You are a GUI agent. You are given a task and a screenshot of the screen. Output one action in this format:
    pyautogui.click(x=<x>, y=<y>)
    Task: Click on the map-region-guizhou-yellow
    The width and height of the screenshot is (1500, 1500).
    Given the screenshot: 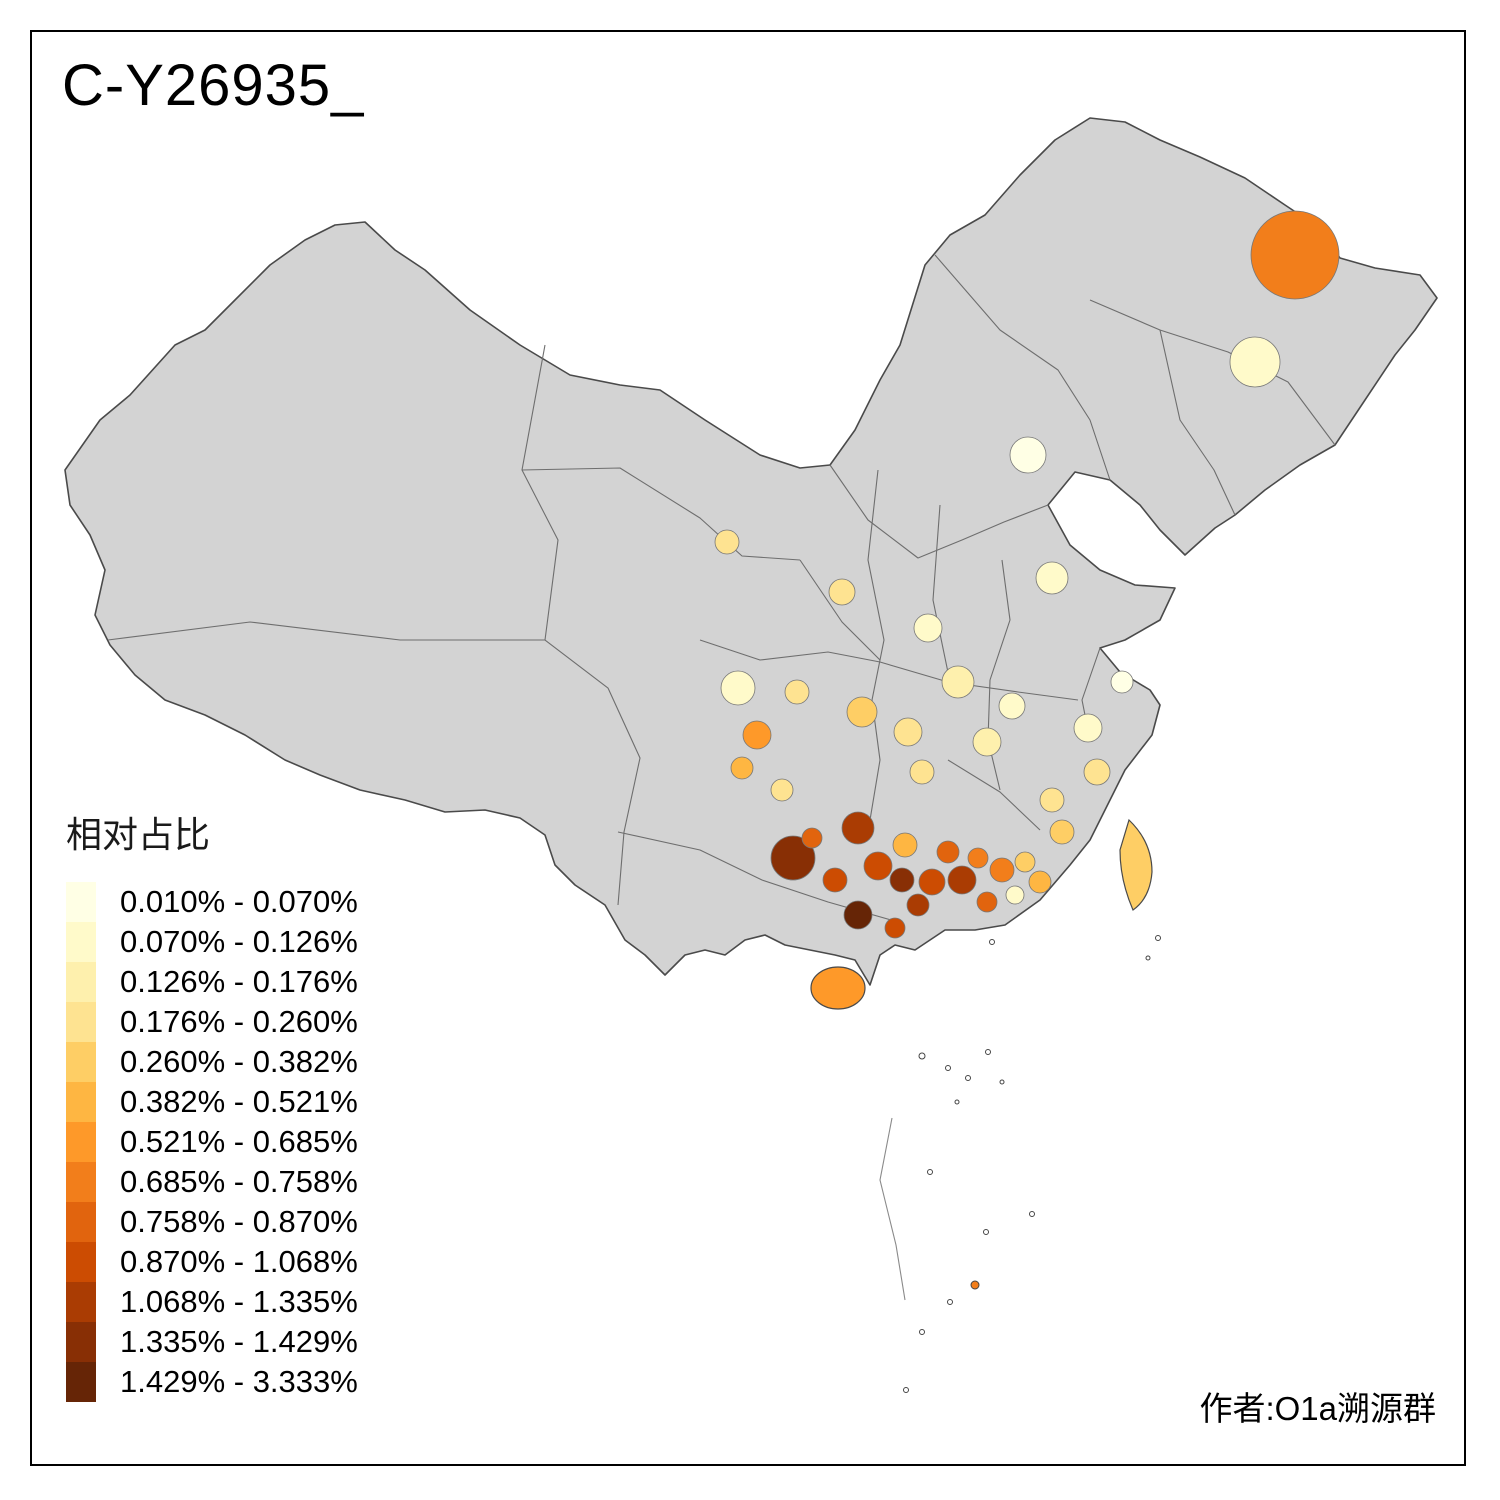 What is the action you would take?
    pyautogui.click(x=782, y=790)
    